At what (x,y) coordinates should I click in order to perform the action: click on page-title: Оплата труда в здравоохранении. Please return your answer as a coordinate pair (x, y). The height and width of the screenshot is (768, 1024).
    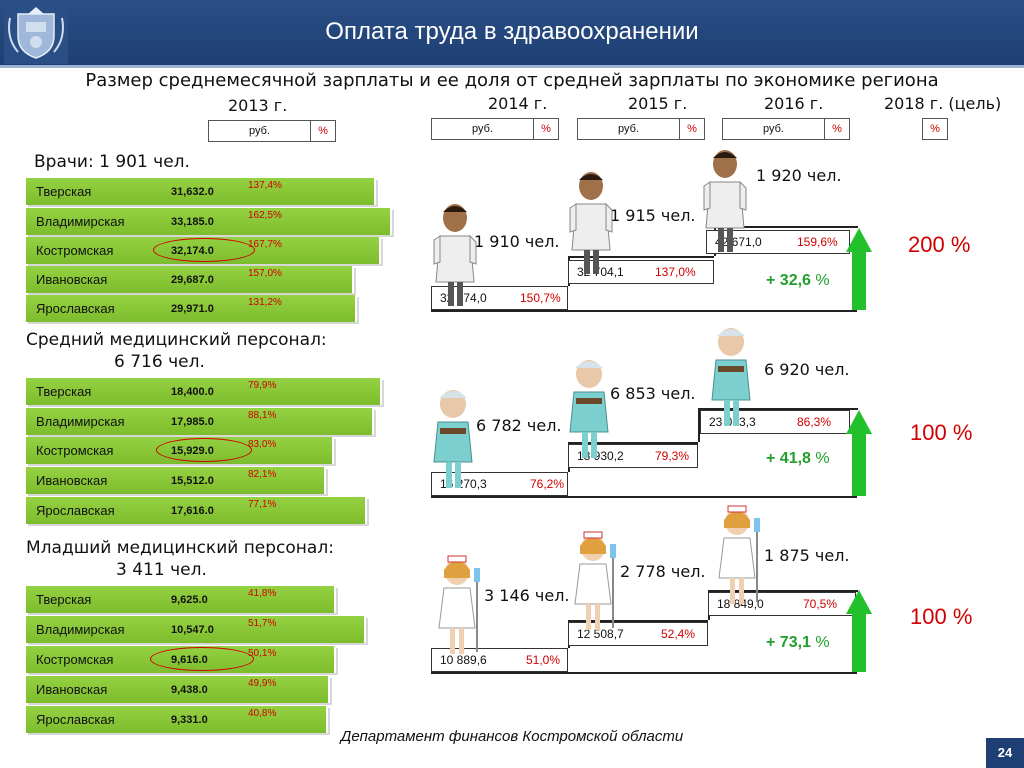
    Looking at the image, I should click on (512, 31).